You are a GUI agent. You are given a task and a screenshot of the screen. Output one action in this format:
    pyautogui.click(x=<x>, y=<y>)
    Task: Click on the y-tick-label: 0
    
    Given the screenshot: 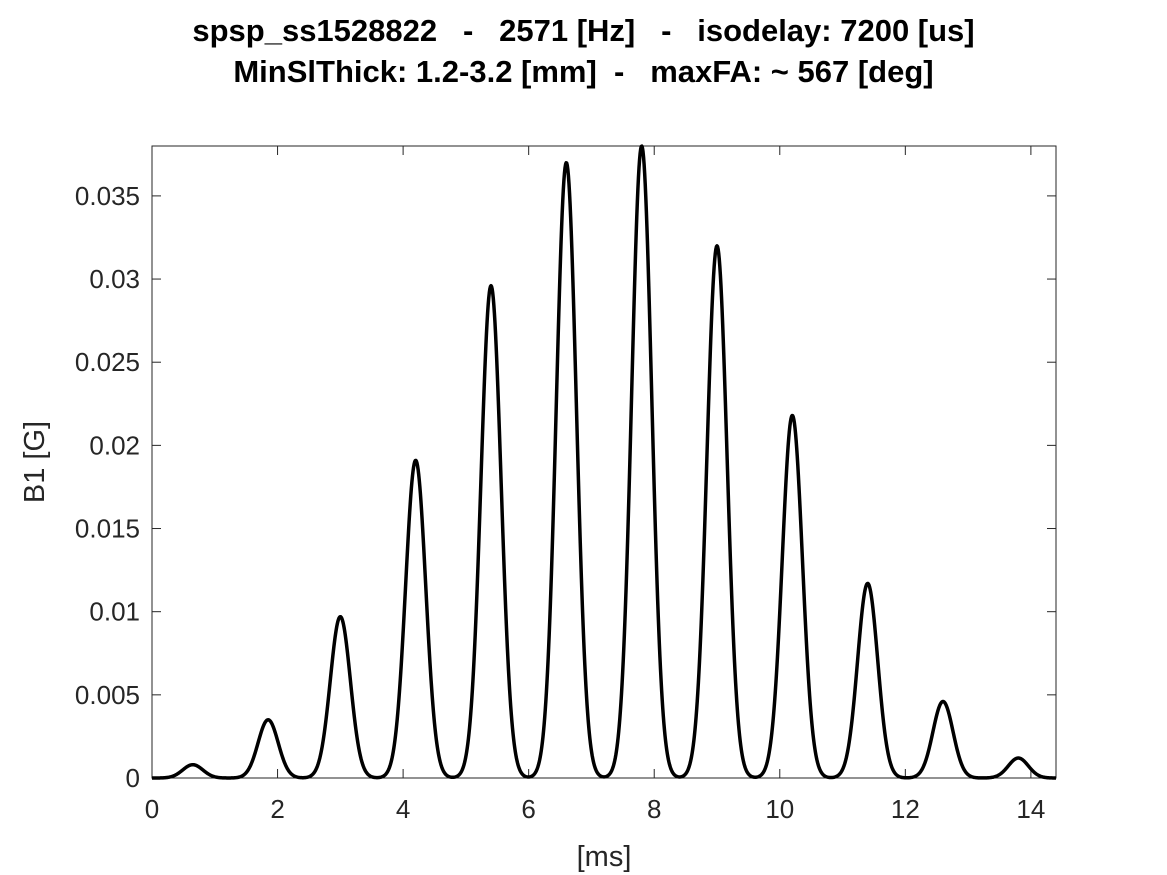 What is the action you would take?
    pyautogui.click(x=133, y=778)
    